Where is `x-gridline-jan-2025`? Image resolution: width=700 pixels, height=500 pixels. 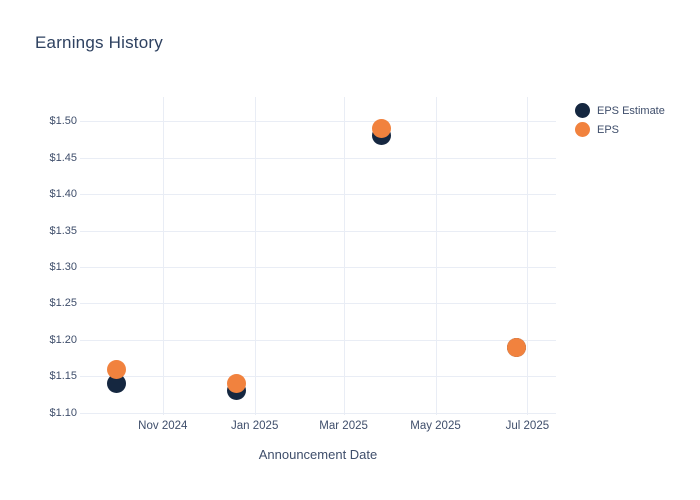
x-gridline-jan-2025 is located at coordinates (255, 256).